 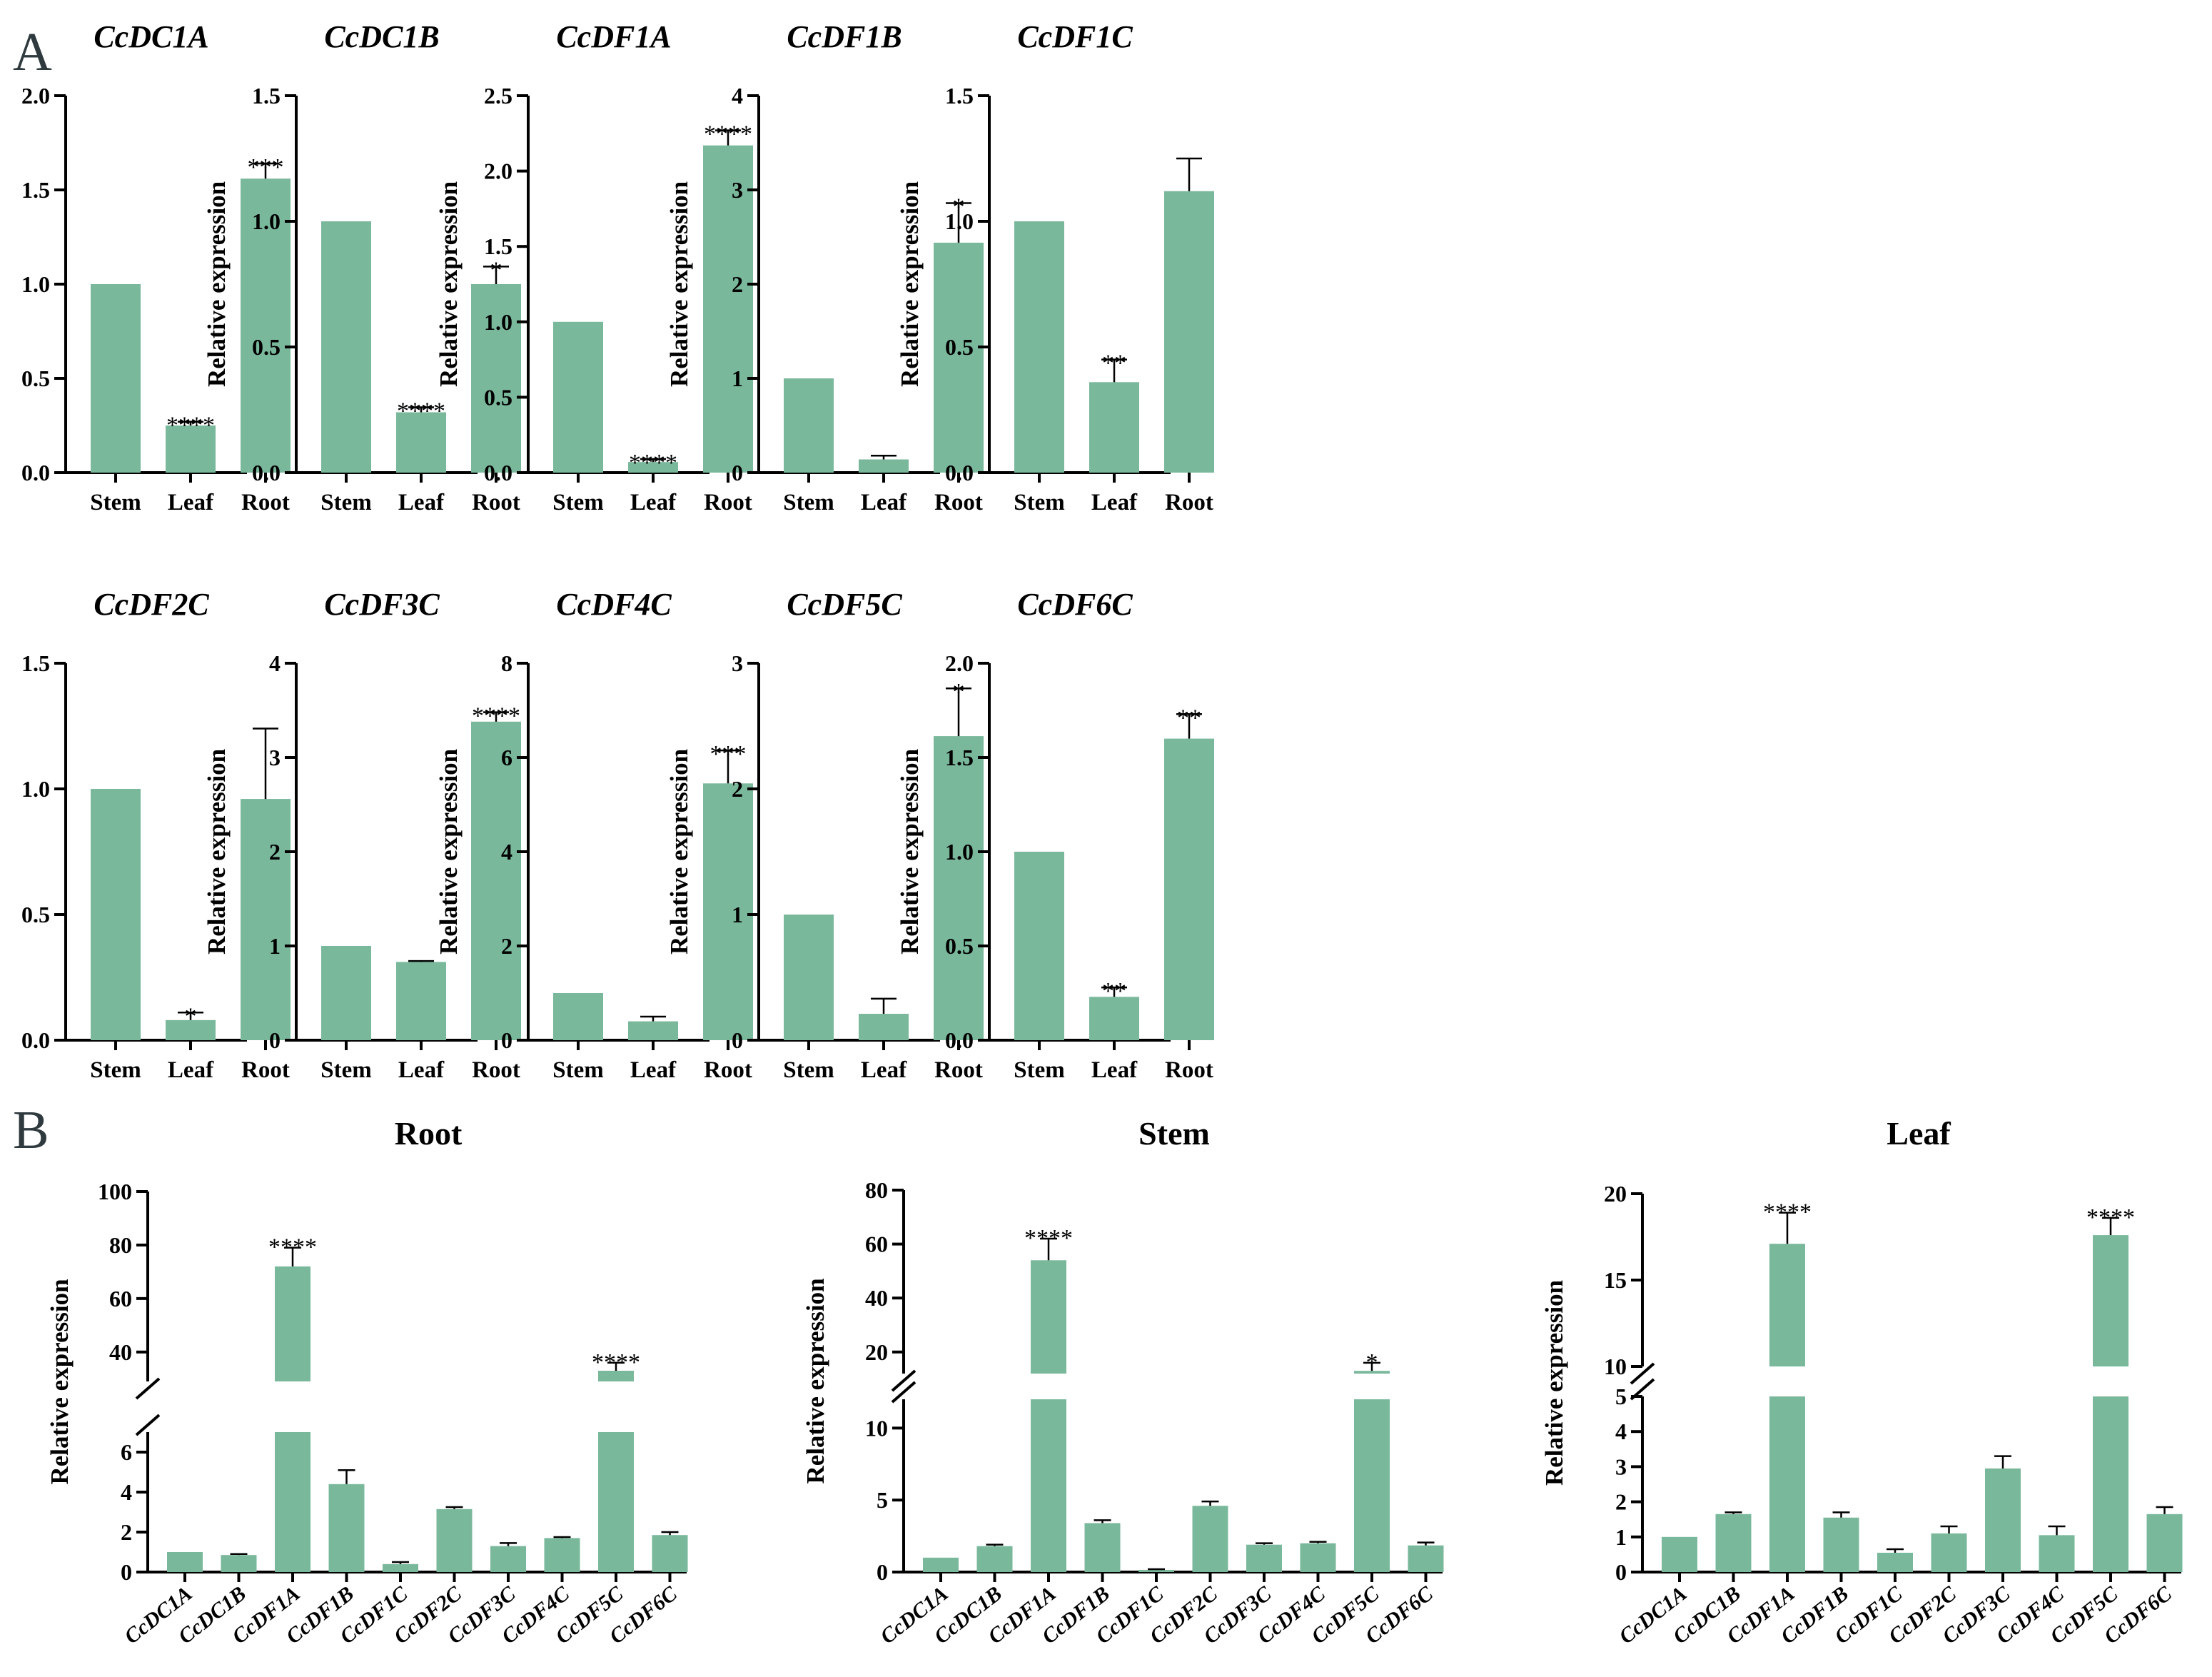 I want to click on y-tick-label: 15, so click(x=1615, y=1280).